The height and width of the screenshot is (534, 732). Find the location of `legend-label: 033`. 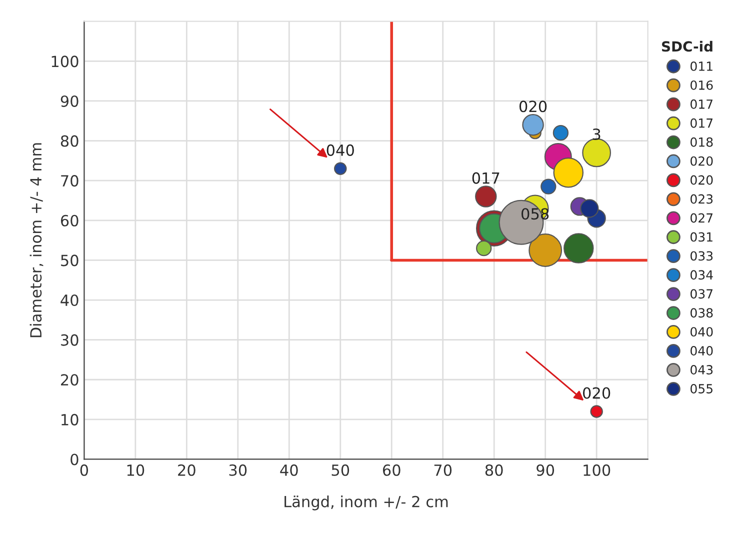

legend-label: 033 is located at coordinates (701, 256).